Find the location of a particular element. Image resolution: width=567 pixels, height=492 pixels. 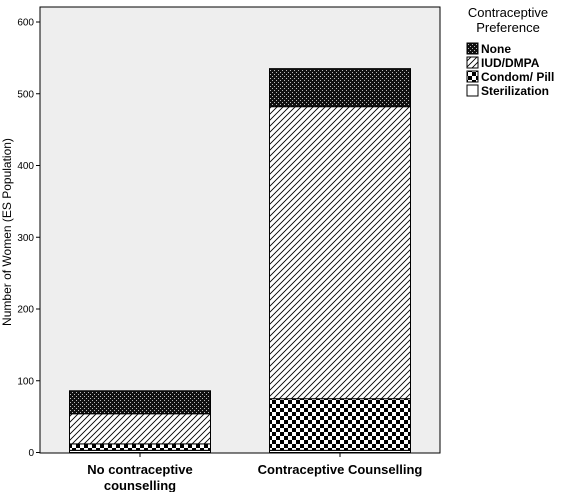

y-axis-title: Number of Women (ES Population) is located at coordinates (7, 232).